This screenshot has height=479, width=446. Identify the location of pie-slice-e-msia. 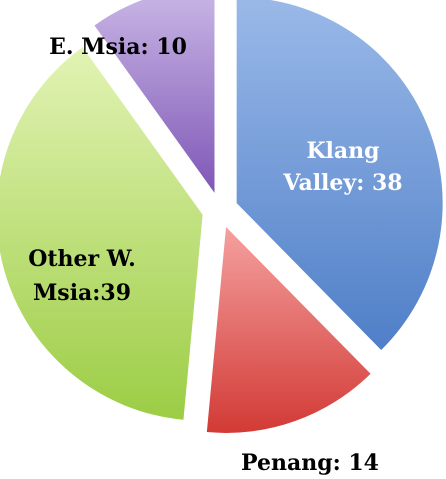
(154, 96).